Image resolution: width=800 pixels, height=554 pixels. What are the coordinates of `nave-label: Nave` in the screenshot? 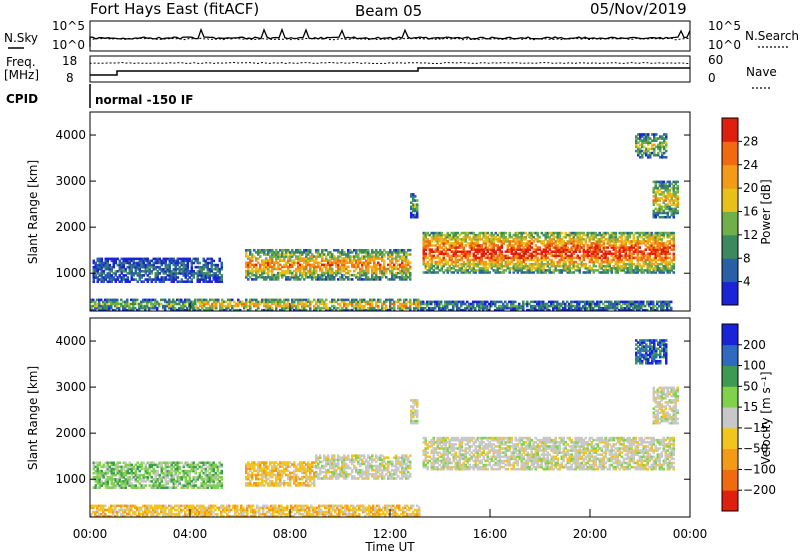 It's located at (761, 72).